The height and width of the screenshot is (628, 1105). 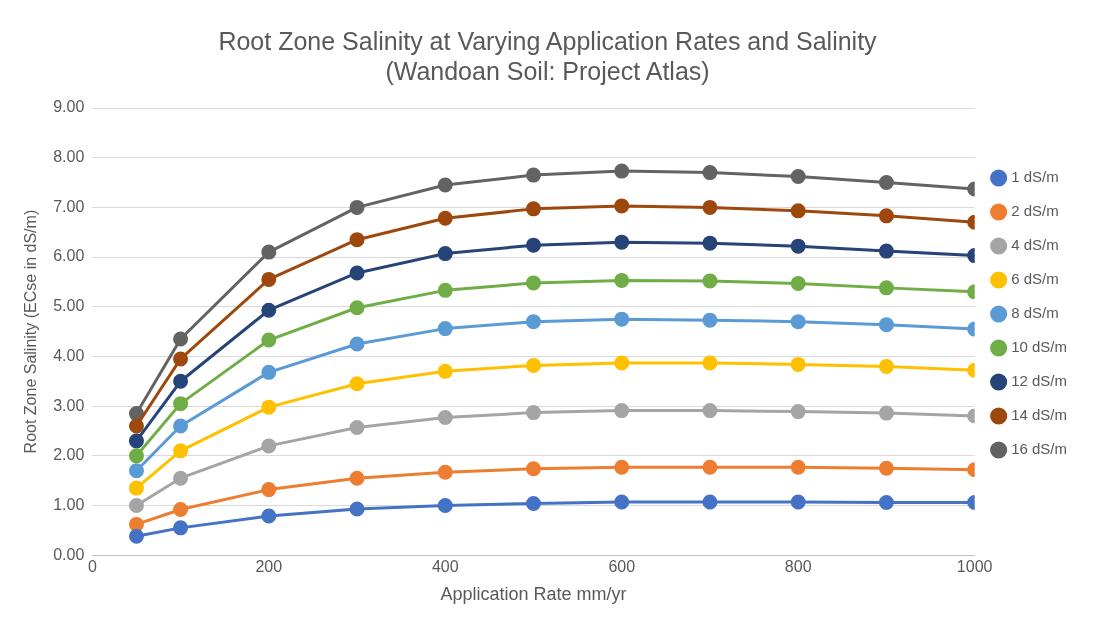 What do you see at coordinates (445, 567) in the screenshot?
I see `x-tick-label: 400` at bounding box center [445, 567].